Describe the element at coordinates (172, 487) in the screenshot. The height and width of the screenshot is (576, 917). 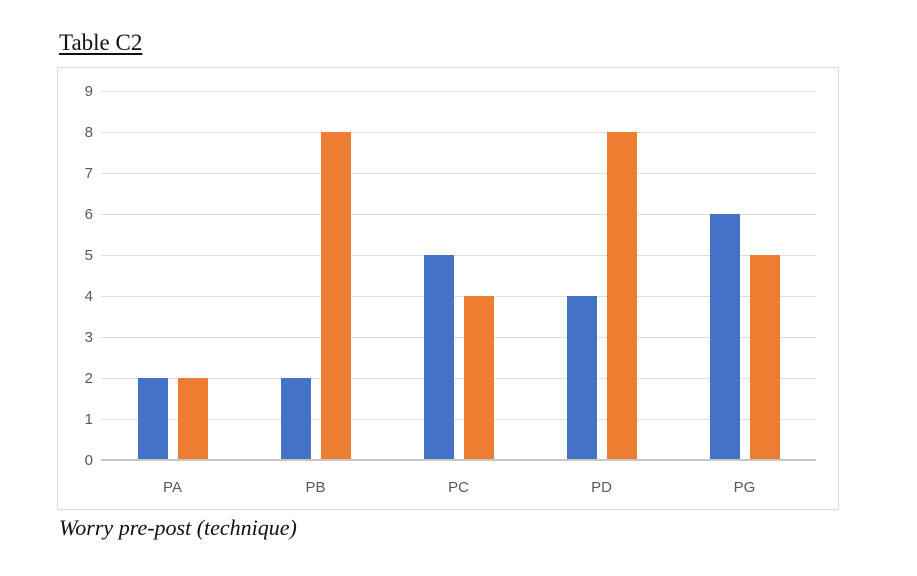
I see `x-tick-label-pa: PA` at that location.